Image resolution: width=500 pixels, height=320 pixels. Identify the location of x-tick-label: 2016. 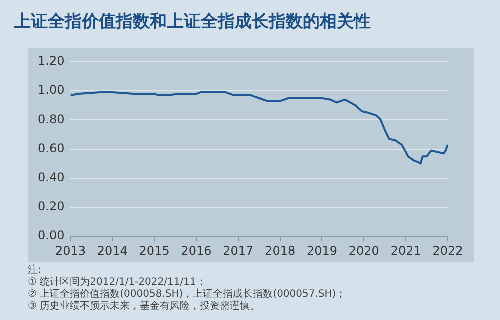
(196, 251).